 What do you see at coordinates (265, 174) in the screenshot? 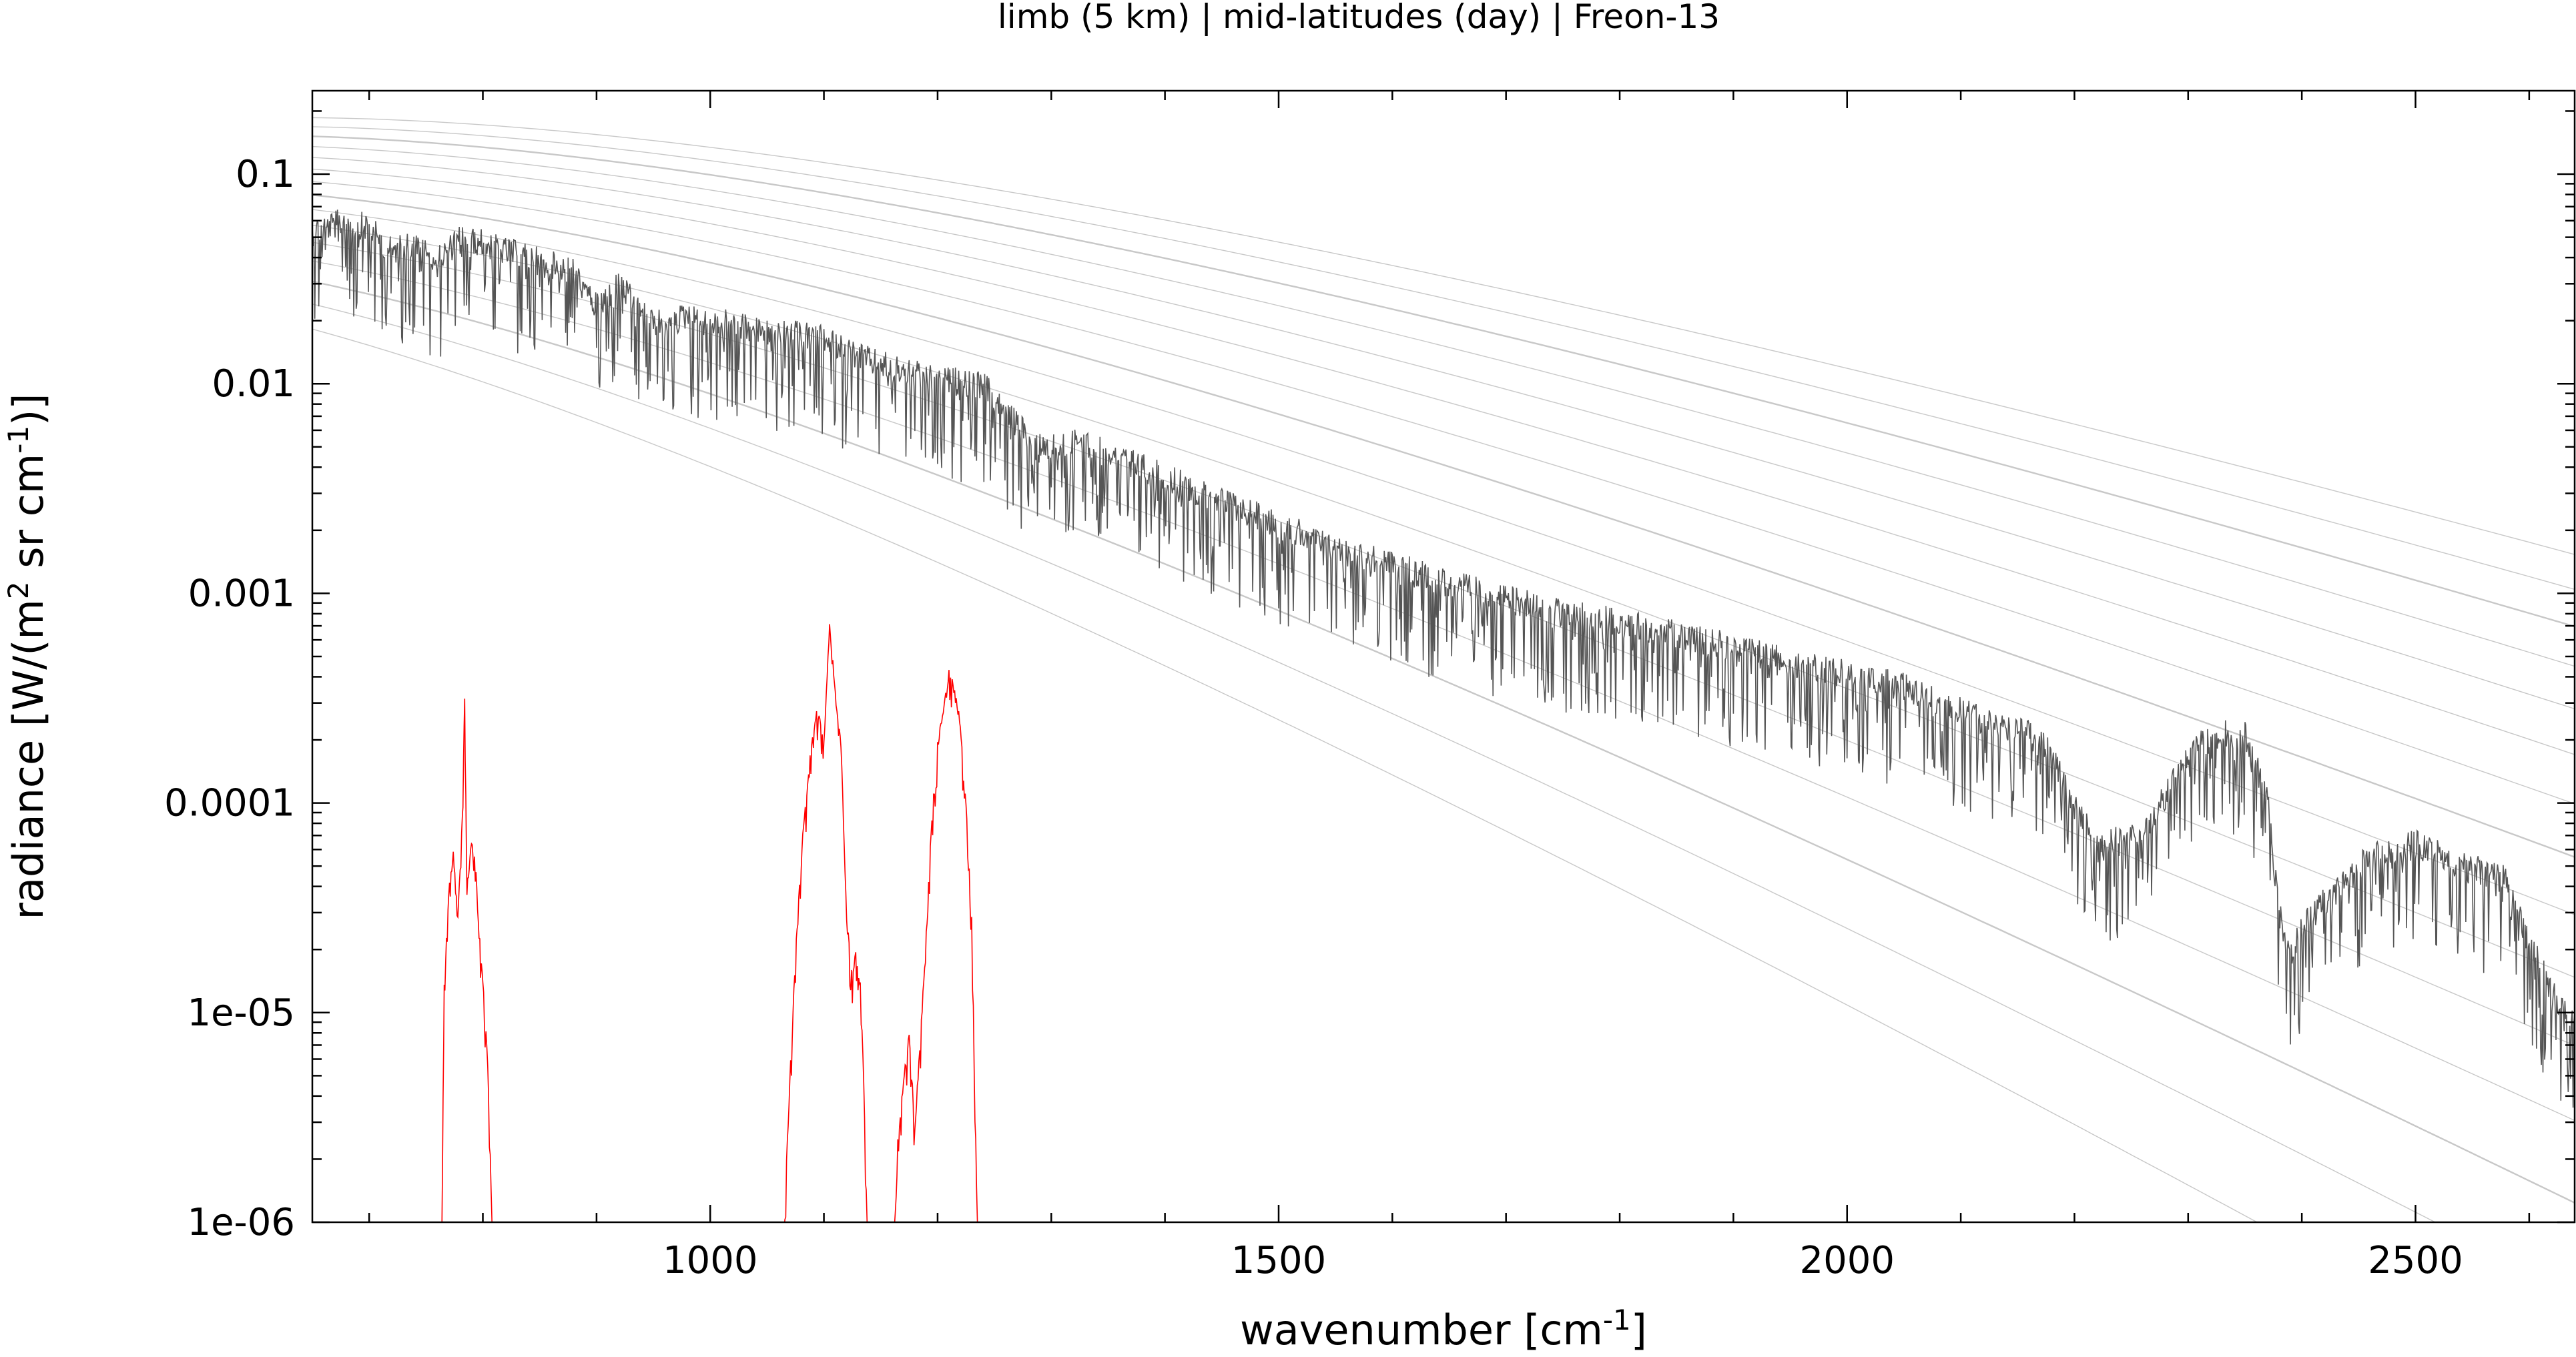
I see `y-tick-label: 0.1` at bounding box center [265, 174].